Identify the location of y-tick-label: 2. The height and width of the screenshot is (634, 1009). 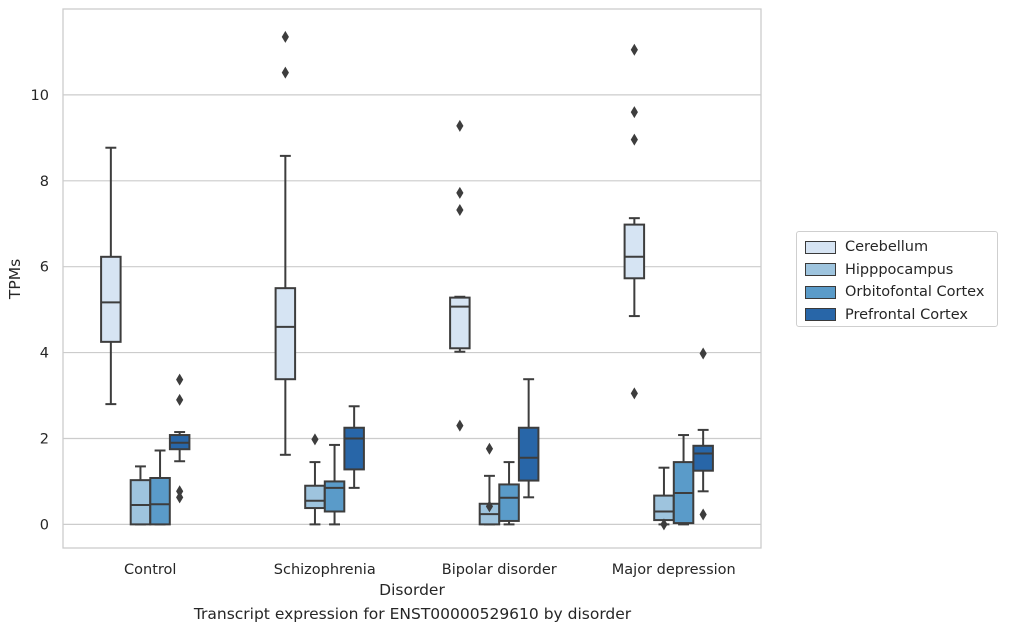
(44, 439).